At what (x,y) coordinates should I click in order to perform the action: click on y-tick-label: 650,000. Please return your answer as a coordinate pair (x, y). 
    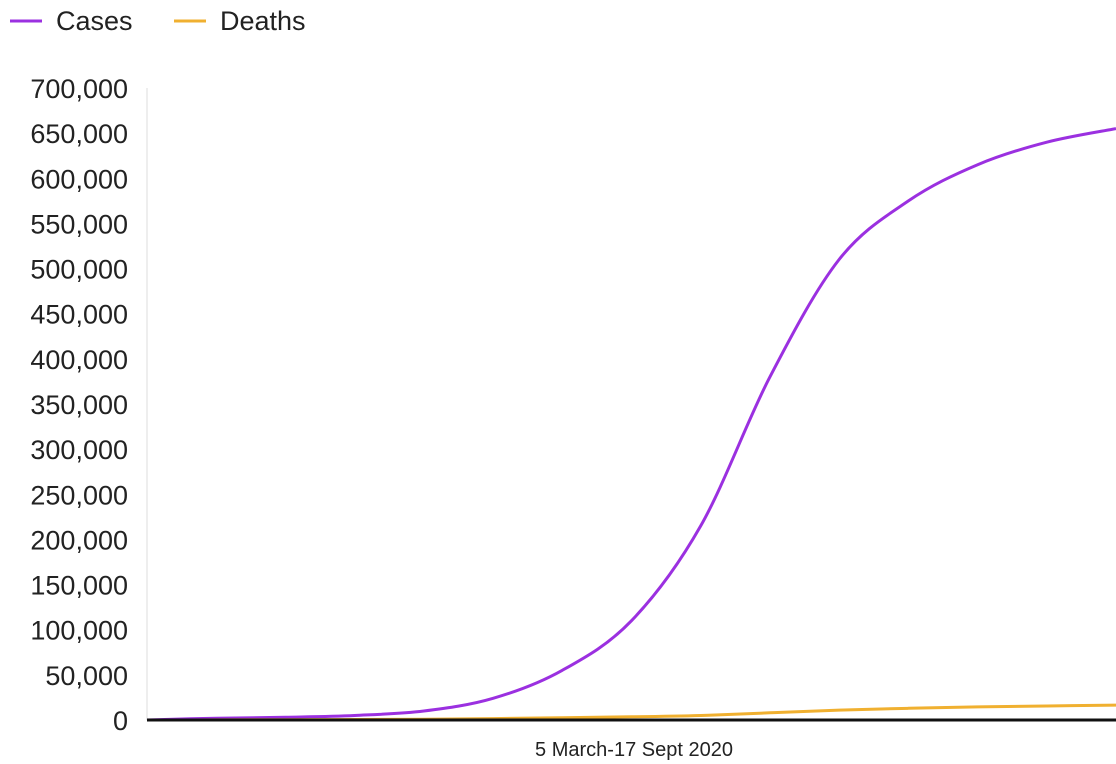
    Looking at the image, I should click on (79, 134).